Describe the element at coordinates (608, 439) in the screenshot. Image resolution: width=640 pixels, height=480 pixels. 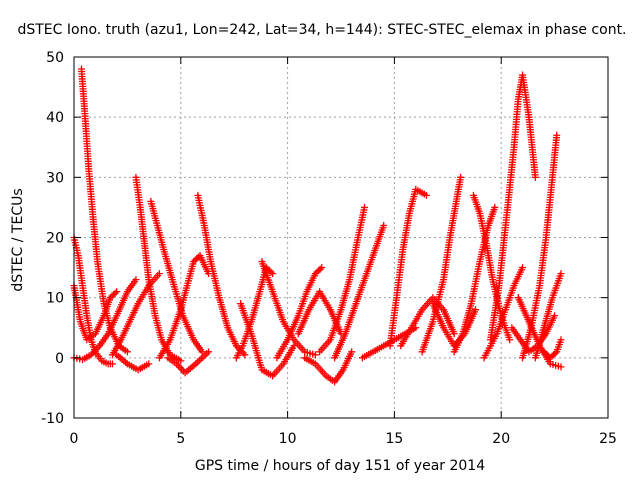
I see `x-tick-label: 25` at that location.